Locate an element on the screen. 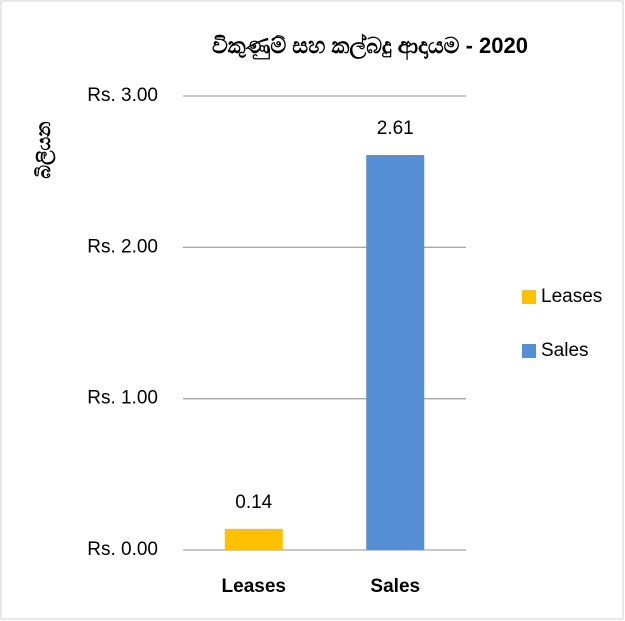 This screenshot has width=625, height=621. y-tick-label: Rs. 3.00 is located at coordinates (122, 95).